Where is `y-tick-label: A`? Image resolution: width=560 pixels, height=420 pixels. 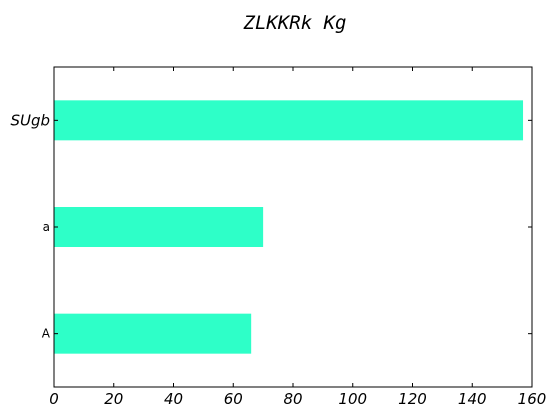
y-tick-label: A is located at coordinates (46, 334).